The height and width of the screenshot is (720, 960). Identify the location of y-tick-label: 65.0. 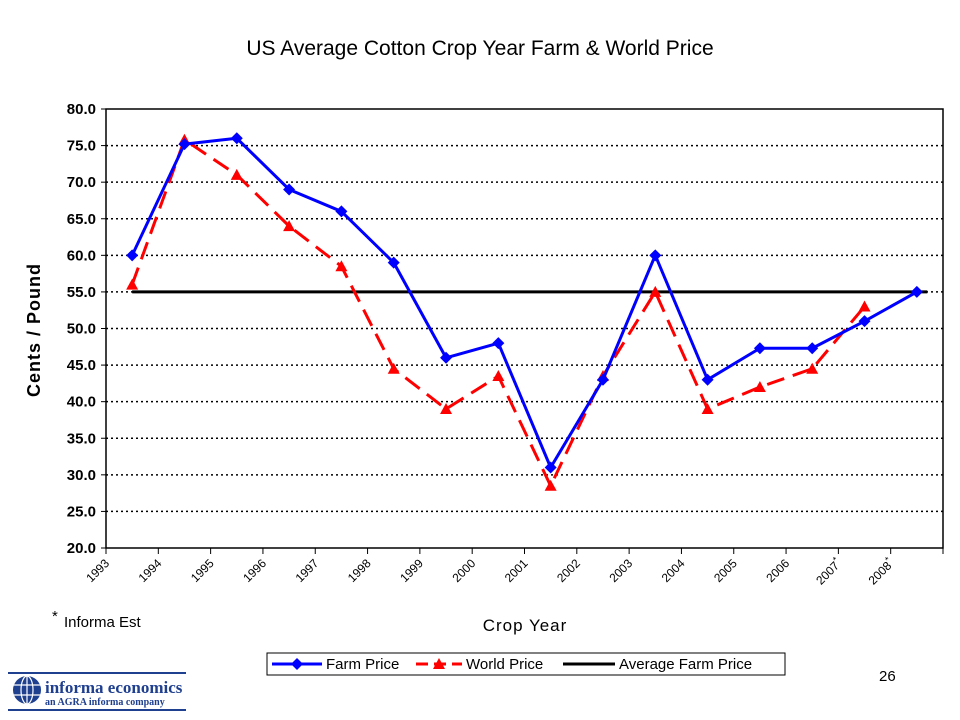
(81, 219).